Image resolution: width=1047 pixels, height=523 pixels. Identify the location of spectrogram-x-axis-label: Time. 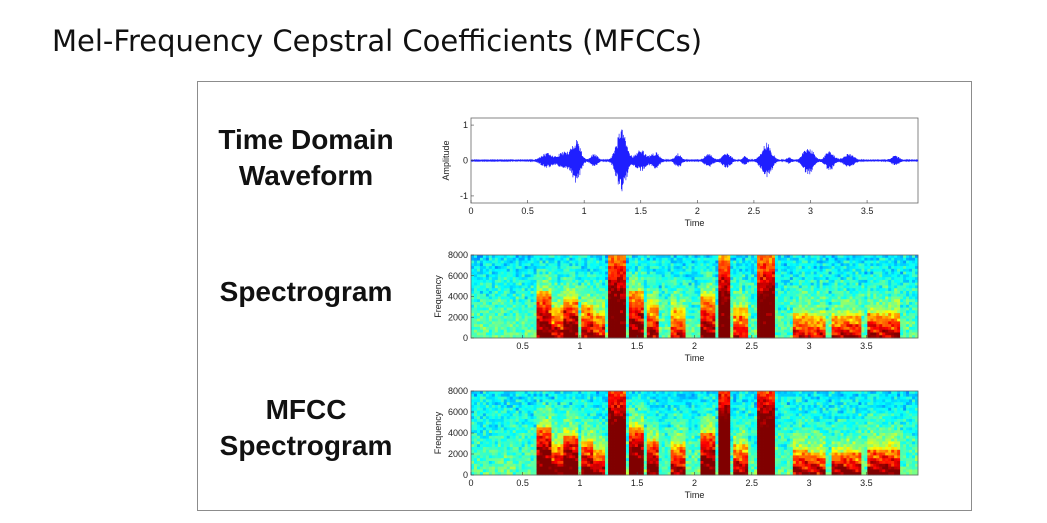
(695, 358).